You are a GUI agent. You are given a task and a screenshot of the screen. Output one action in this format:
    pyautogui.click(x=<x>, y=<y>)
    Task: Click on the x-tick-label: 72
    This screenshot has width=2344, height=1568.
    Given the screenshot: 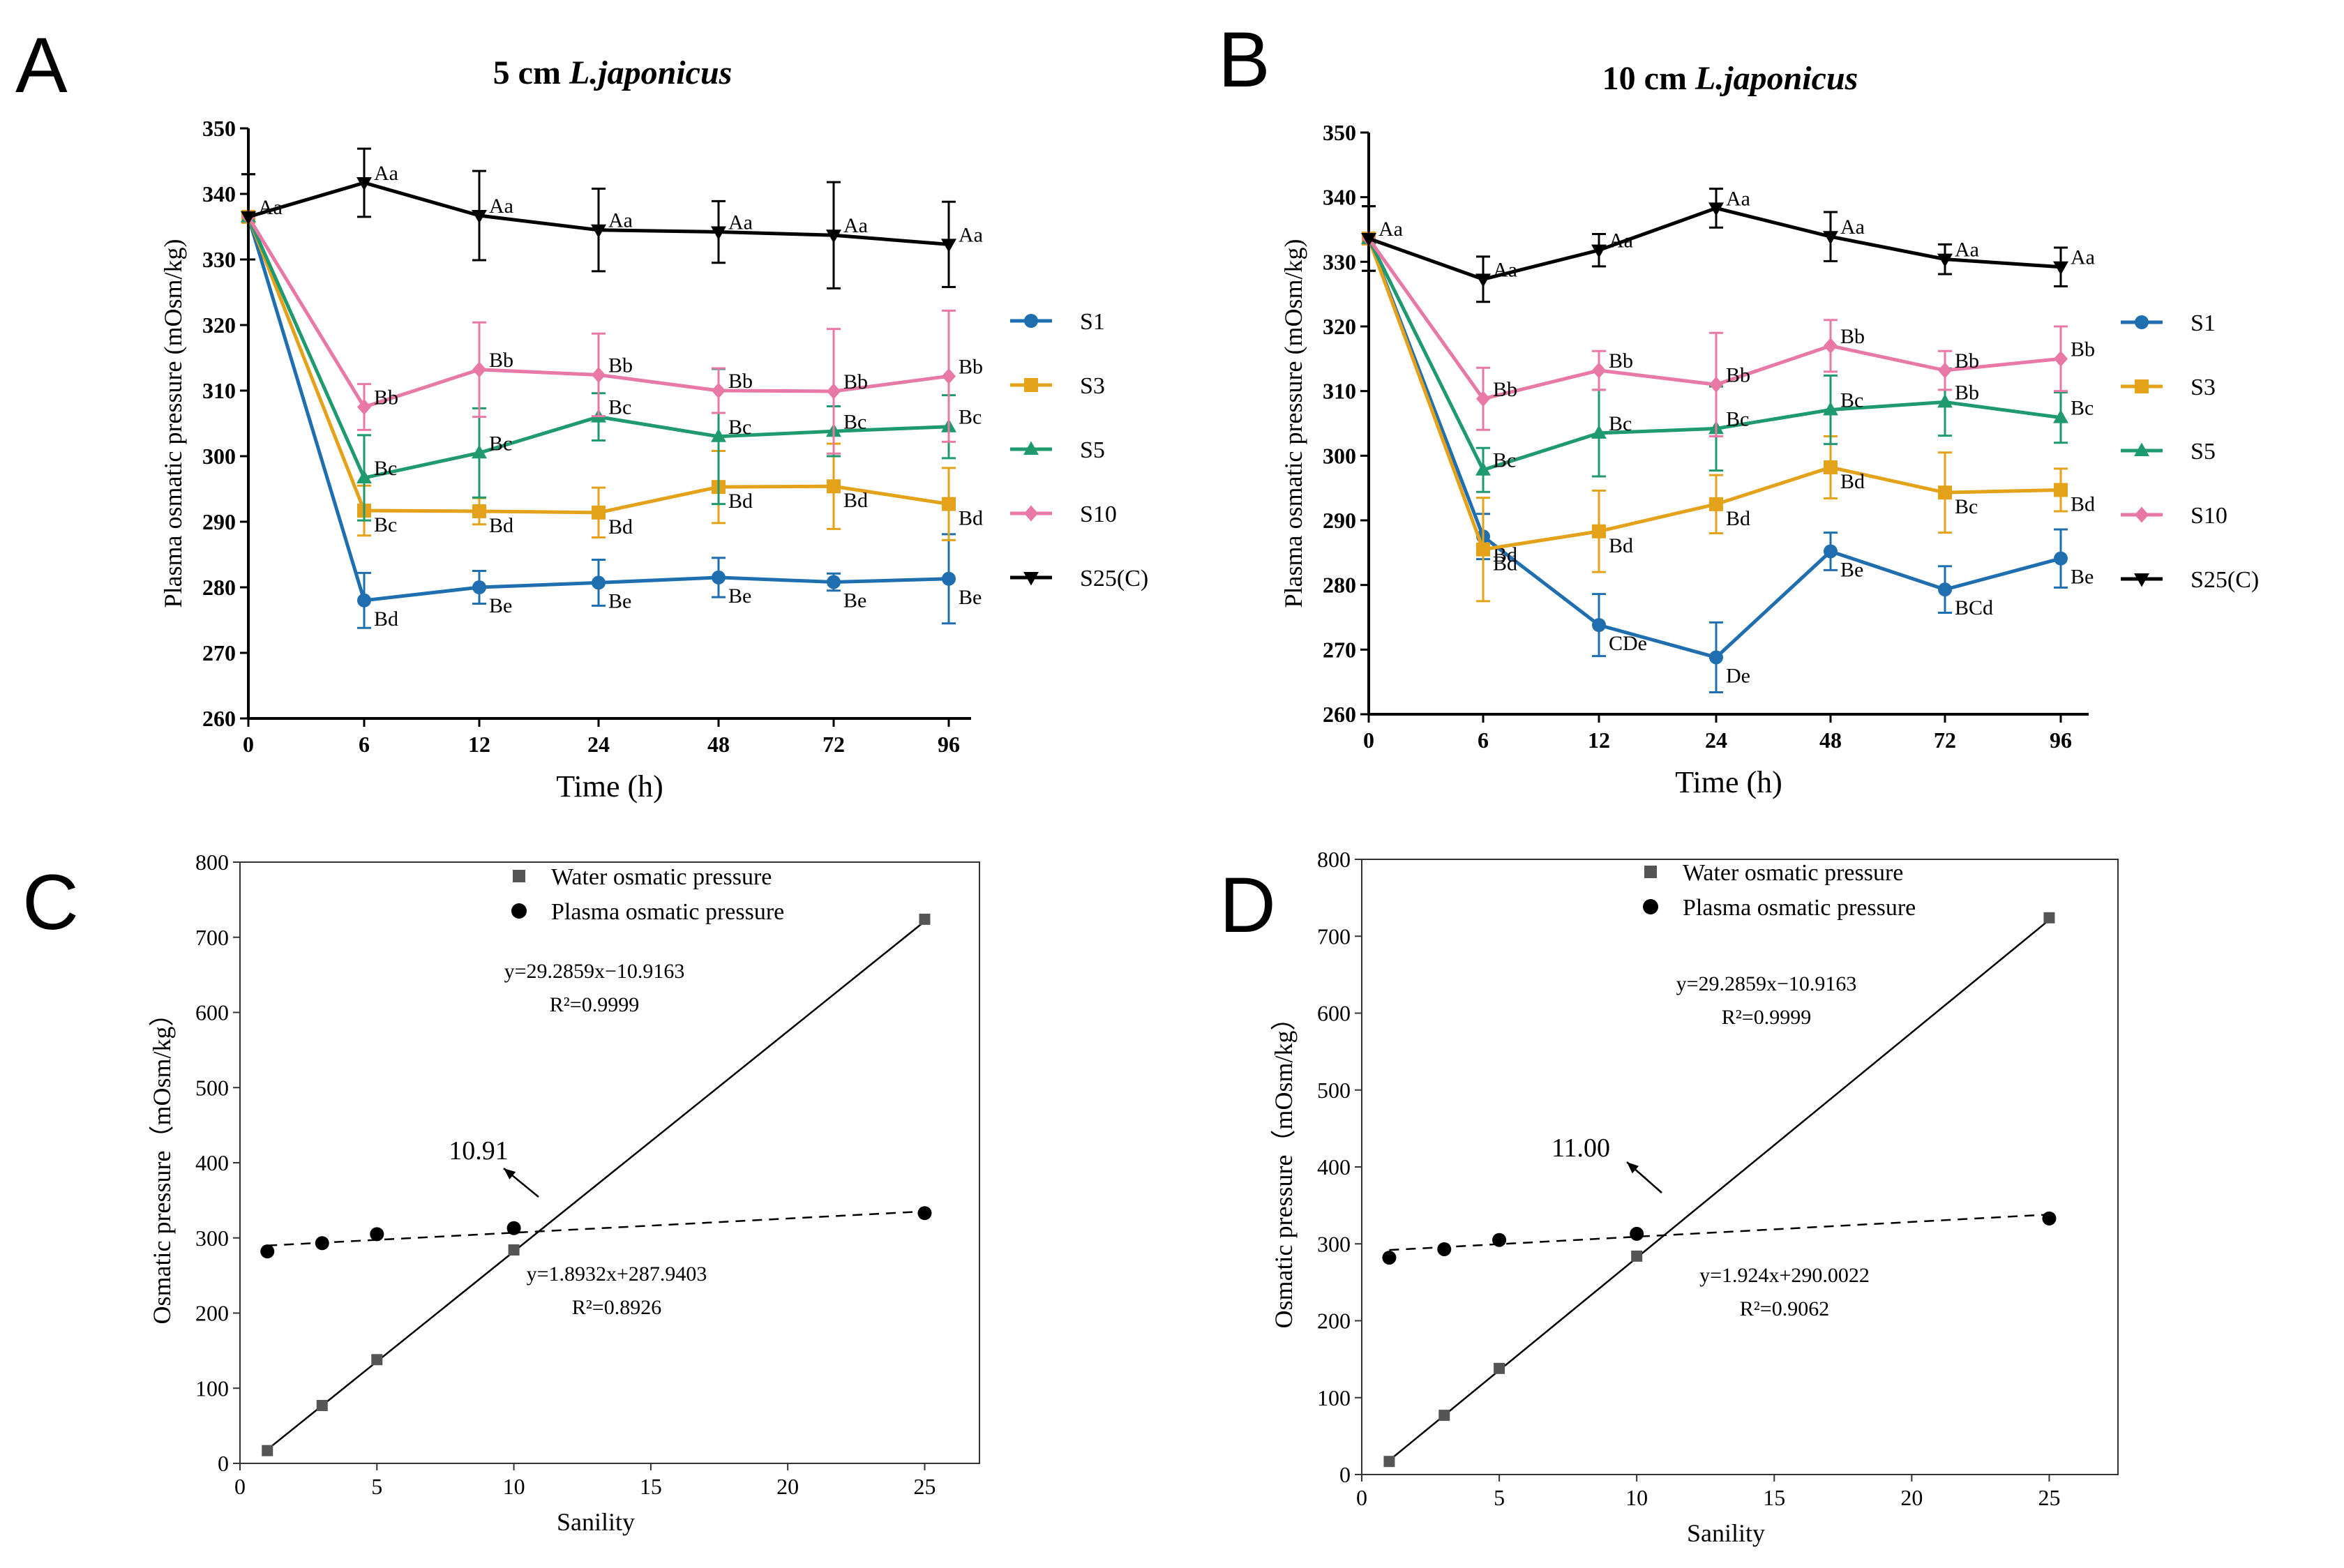 What is the action you would take?
    pyautogui.click(x=1945, y=740)
    